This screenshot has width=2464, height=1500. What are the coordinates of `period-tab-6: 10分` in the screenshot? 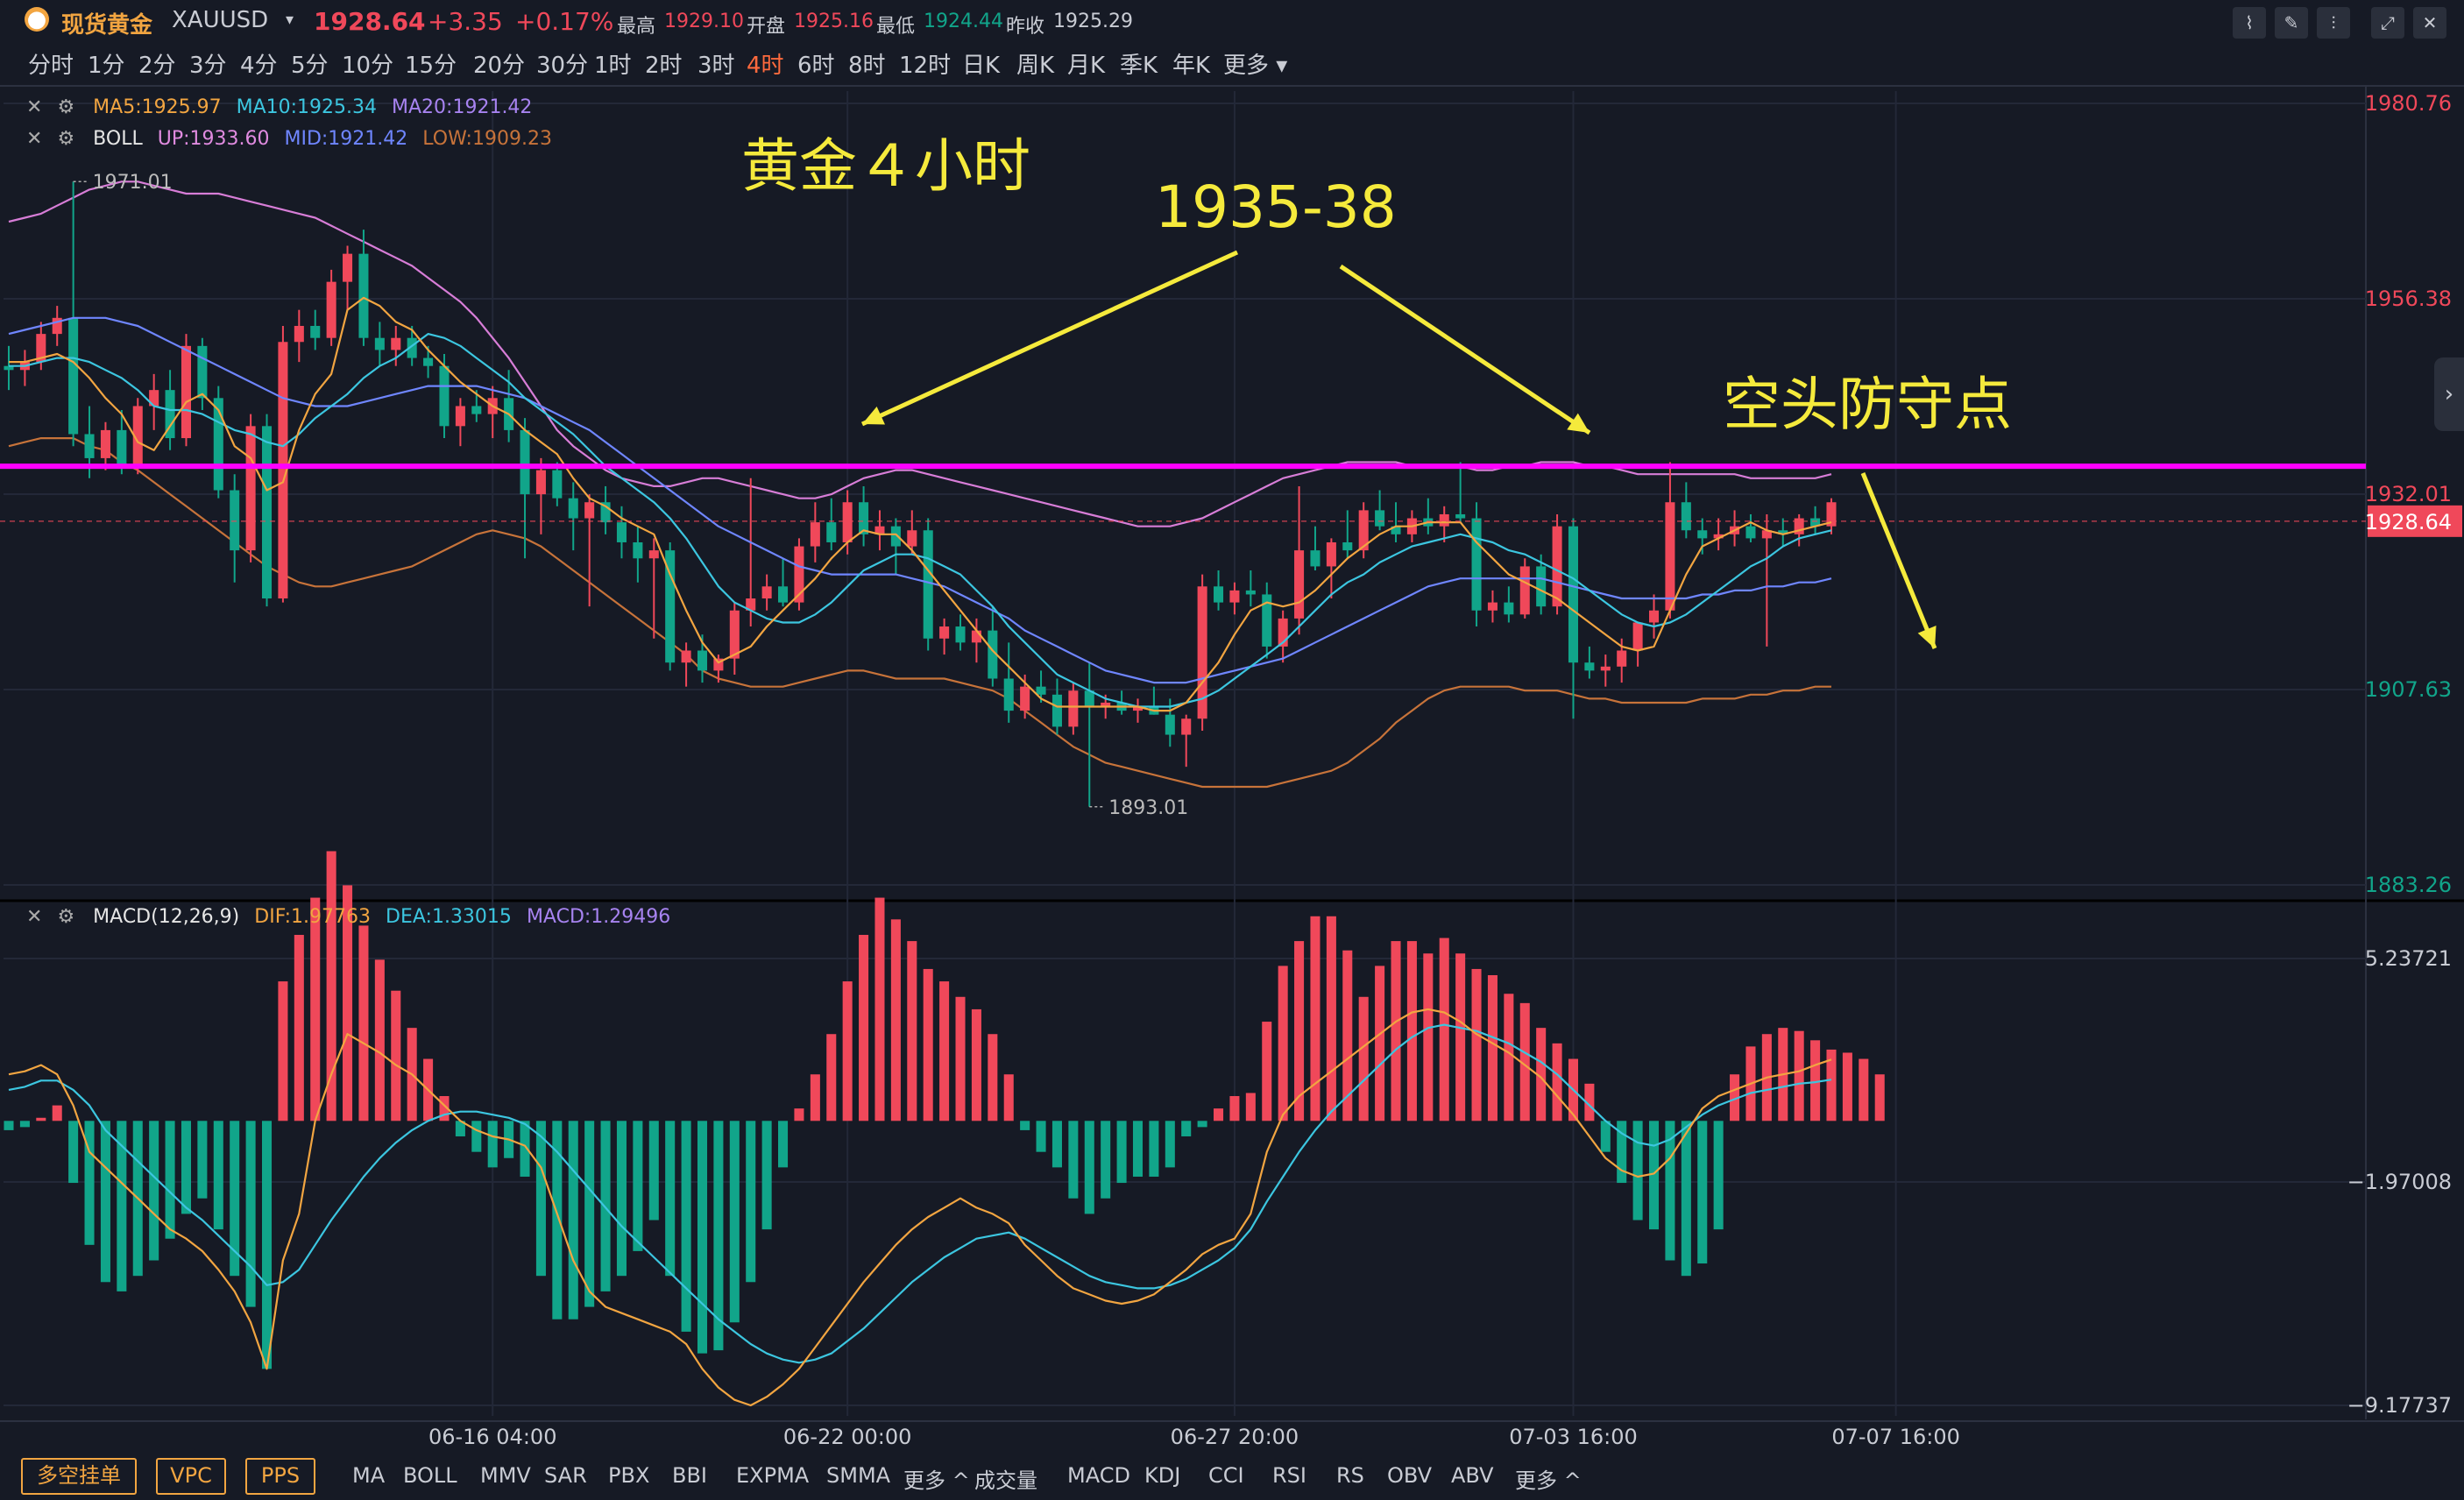 It's located at (368, 66).